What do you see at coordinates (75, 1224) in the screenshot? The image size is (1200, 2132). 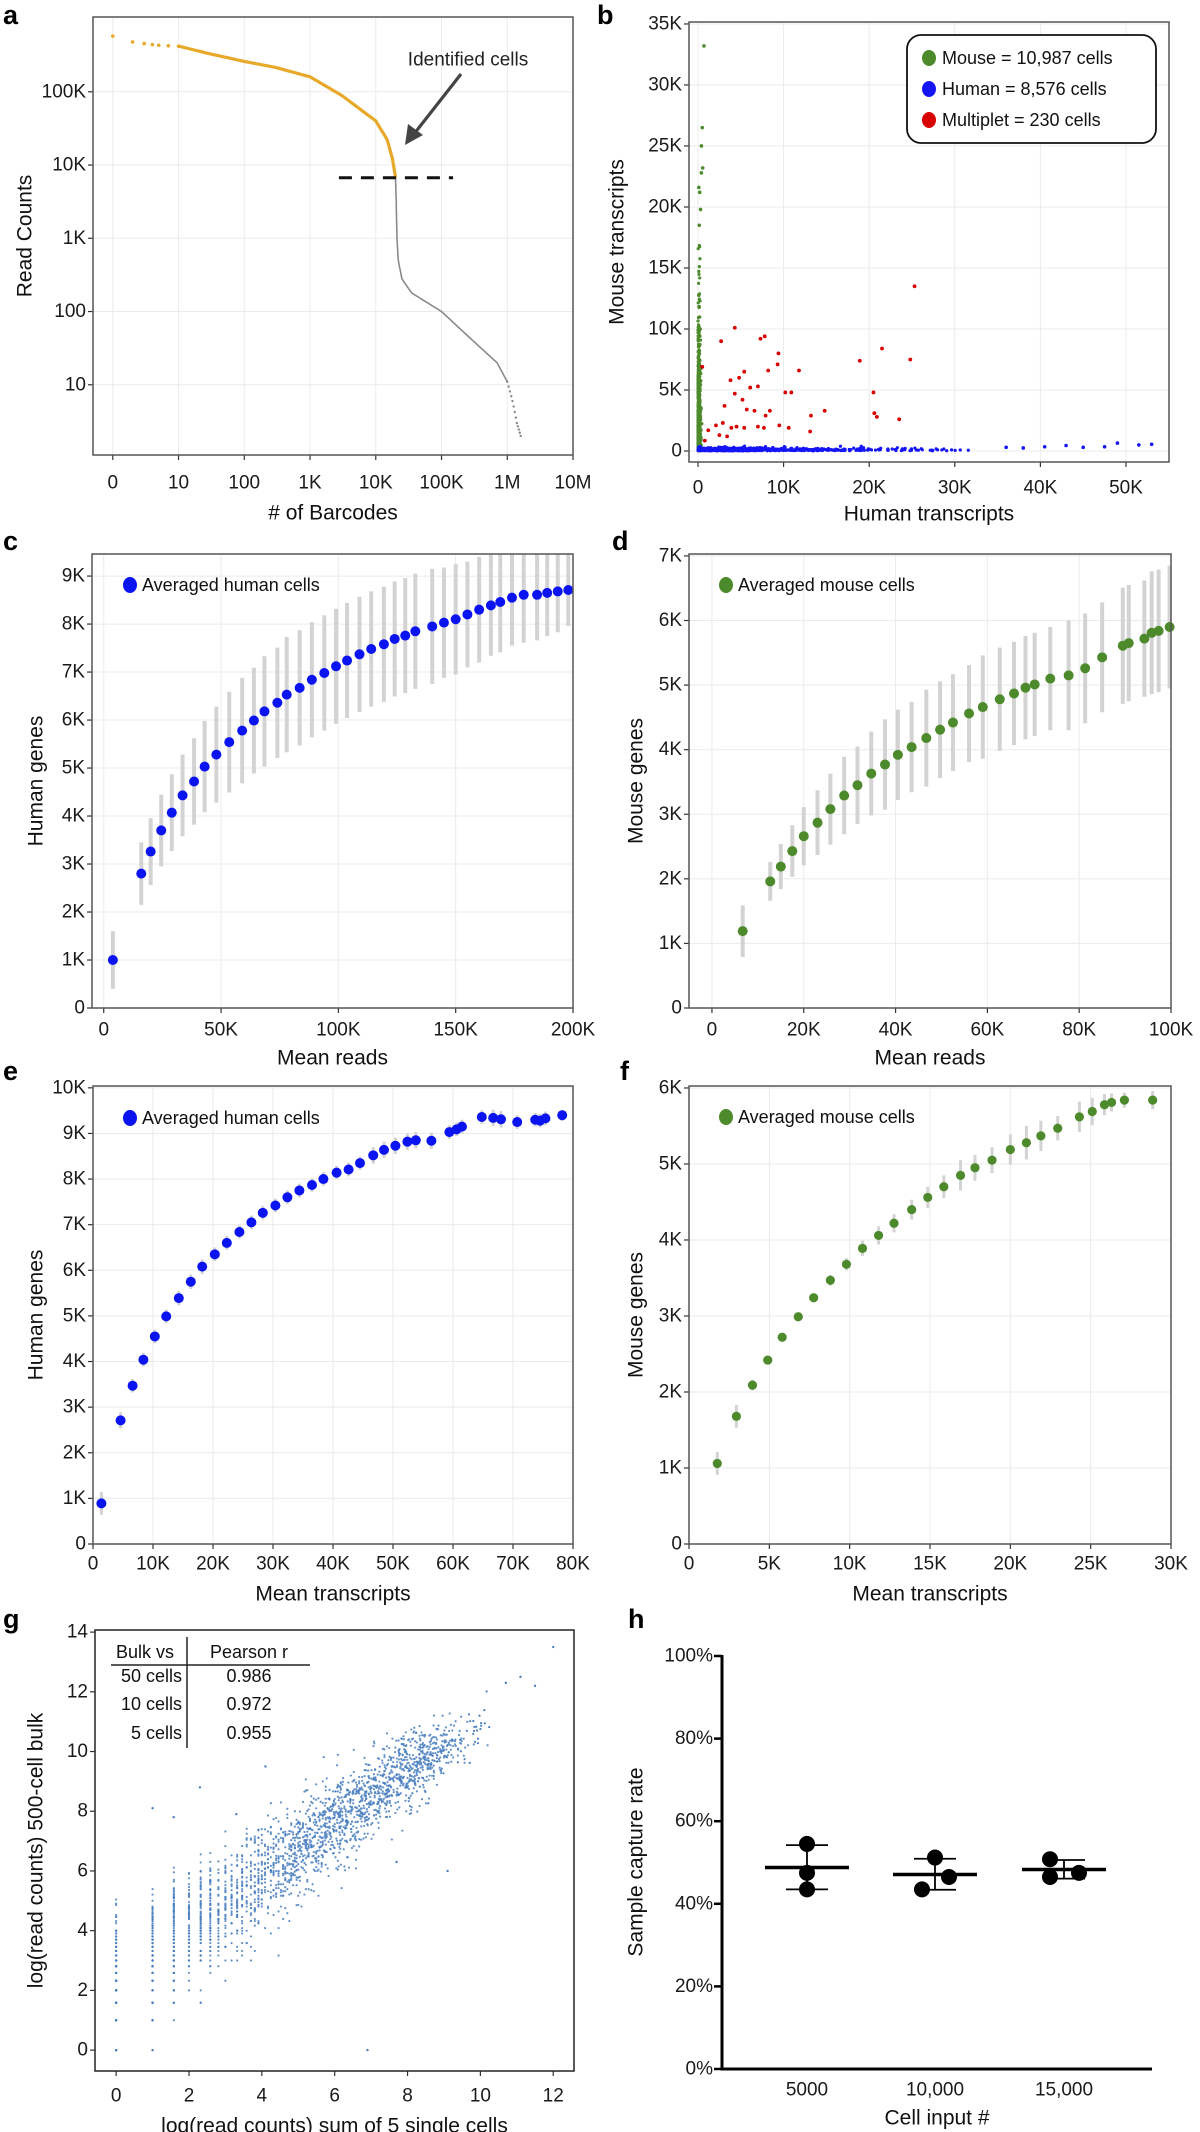 I see `y-tick-label: 7K` at bounding box center [75, 1224].